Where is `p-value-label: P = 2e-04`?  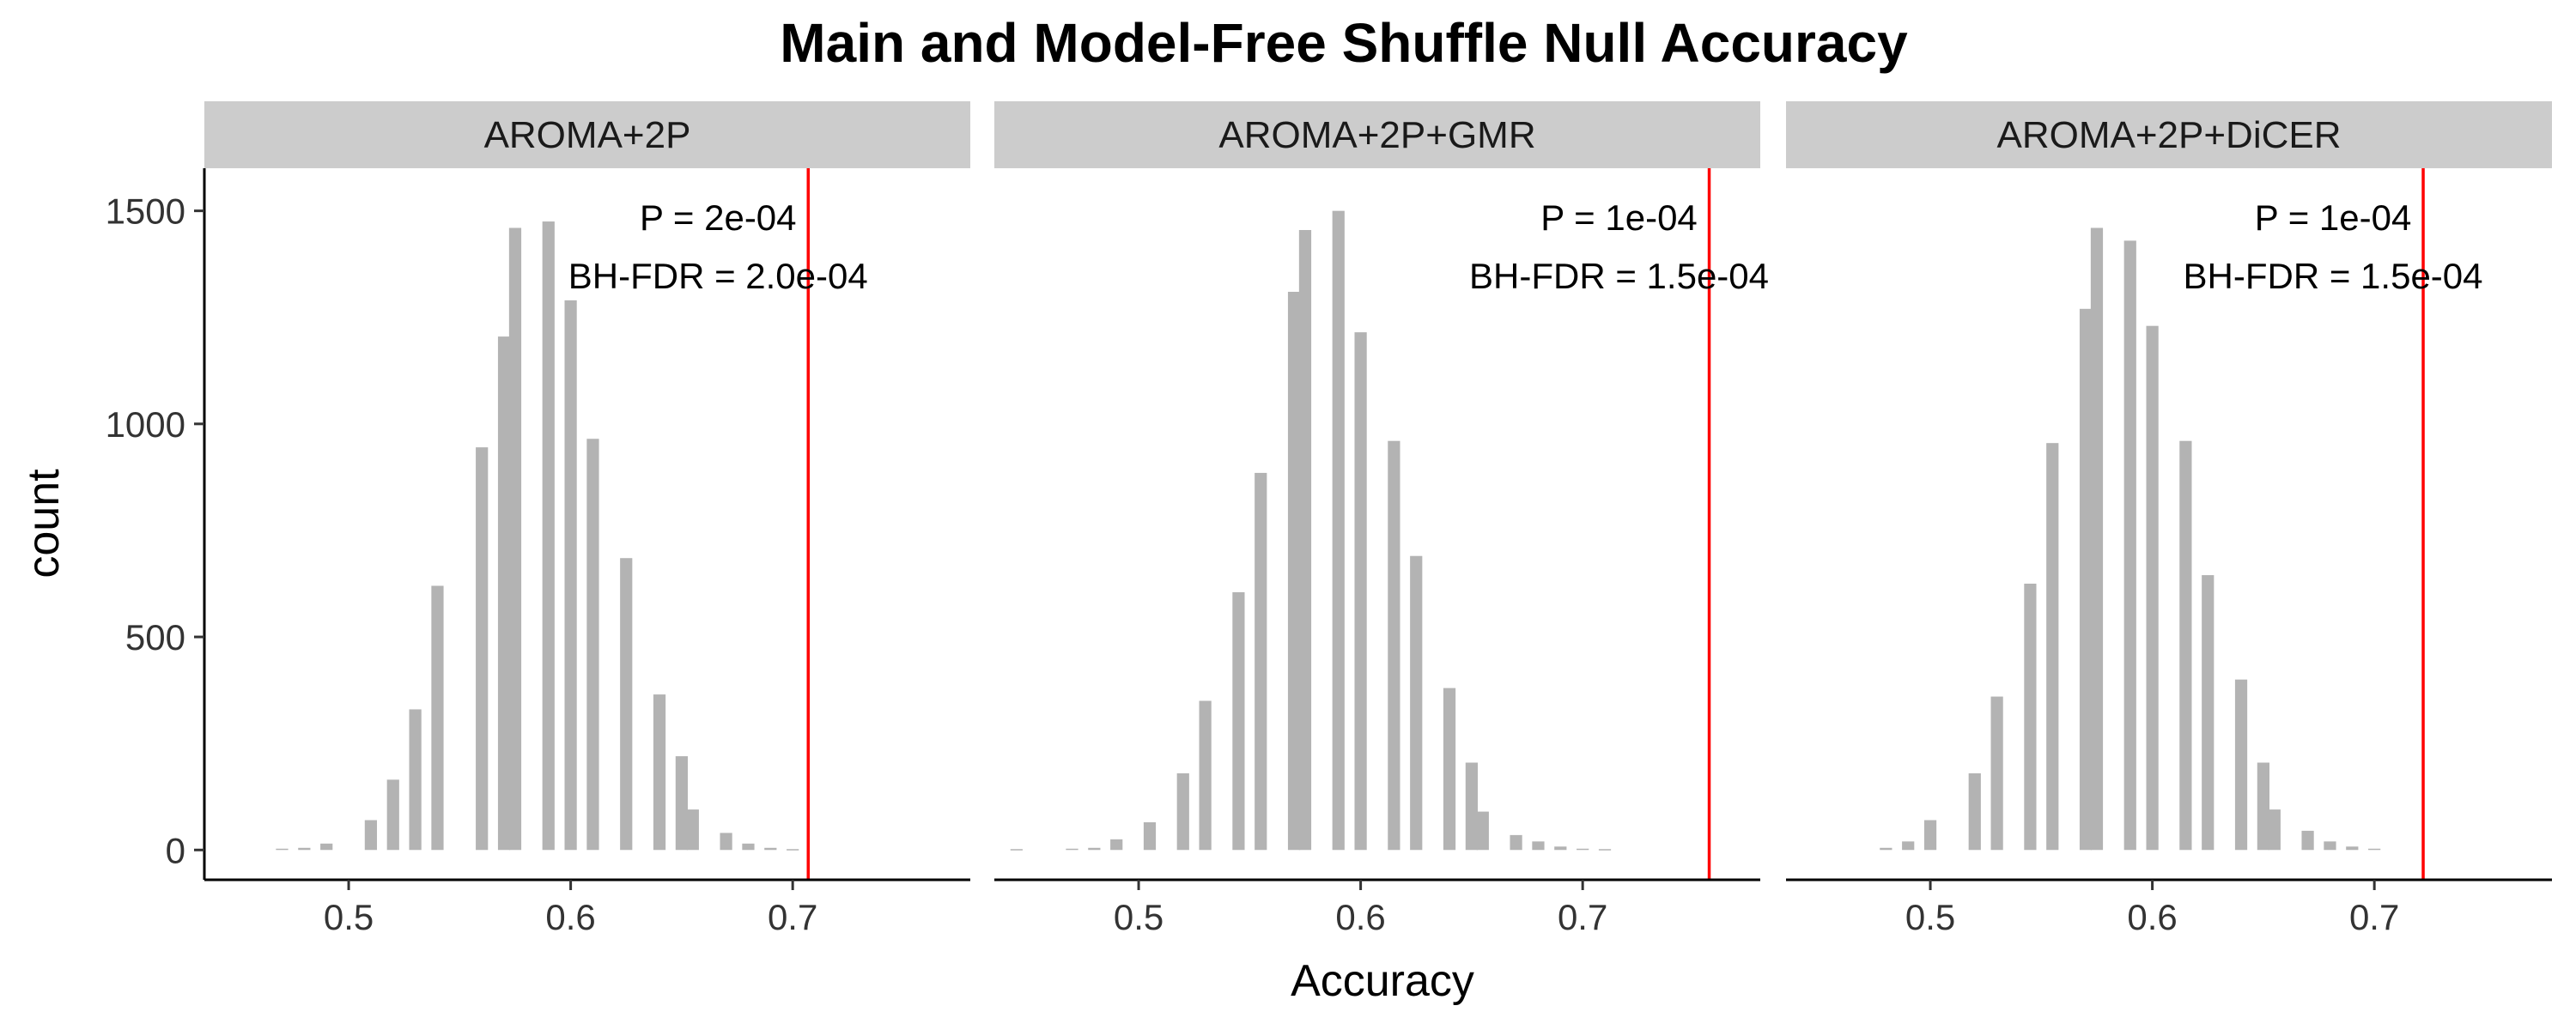 p-value-label: P = 2e-04 is located at coordinates (718, 217).